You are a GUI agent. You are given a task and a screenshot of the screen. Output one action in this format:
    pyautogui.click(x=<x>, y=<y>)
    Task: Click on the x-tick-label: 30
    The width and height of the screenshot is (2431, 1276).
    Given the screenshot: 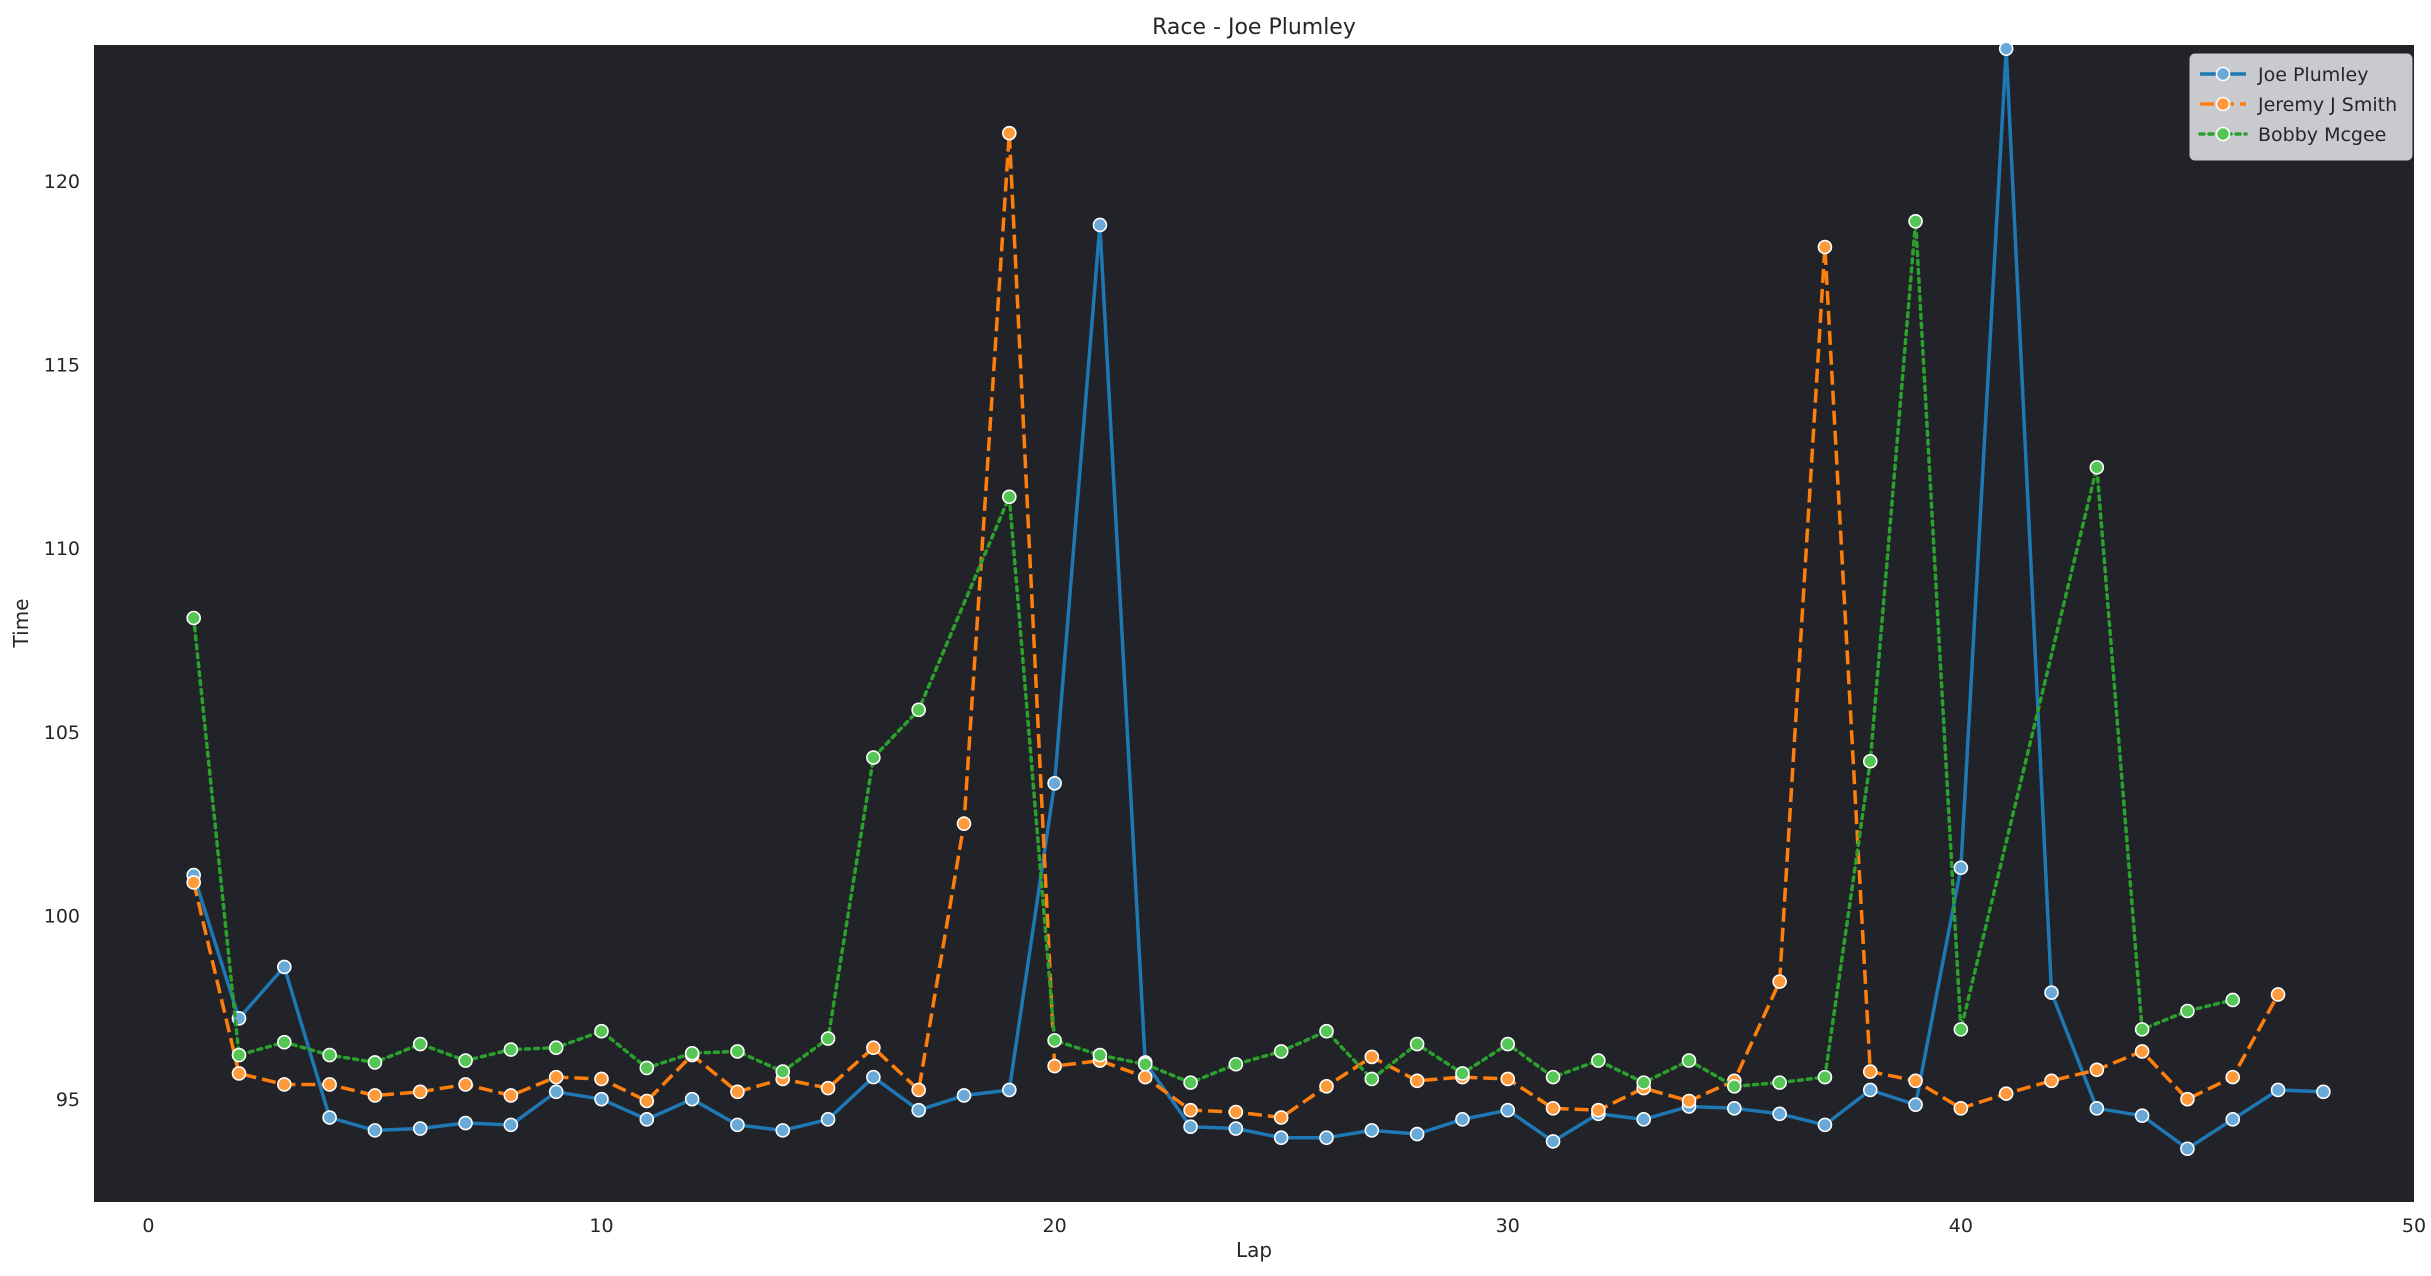 What is the action you would take?
    pyautogui.click(x=1508, y=1226)
    